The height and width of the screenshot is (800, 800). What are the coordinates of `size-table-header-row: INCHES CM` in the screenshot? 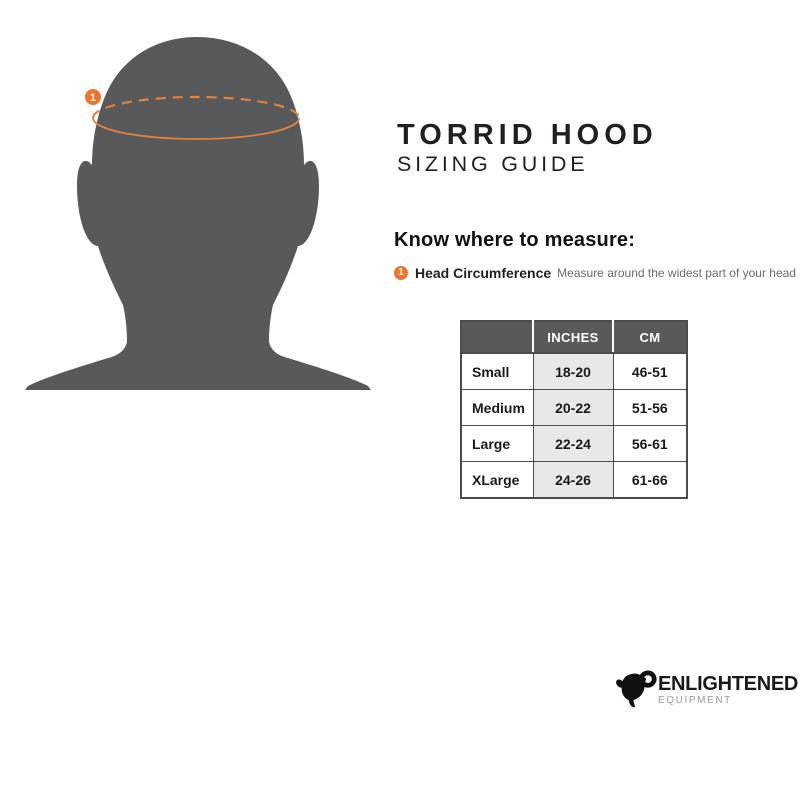 It's located at (574, 337).